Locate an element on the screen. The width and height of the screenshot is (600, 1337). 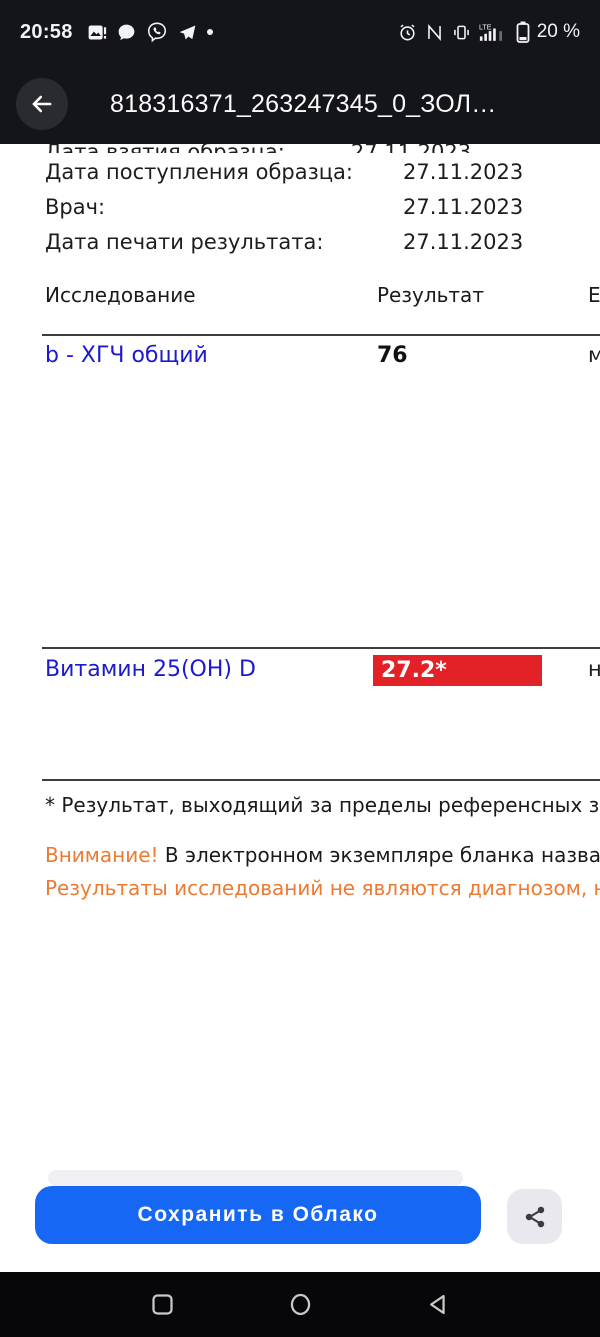
home-button is located at coordinates (300, 1305).